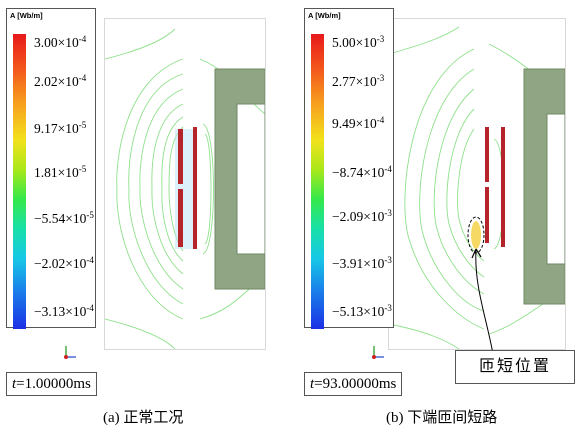 The image size is (576, 435). Describe the element at coordinates (362, 263) in the screenshot. I see `legend-tick: −3.91×10⁻³` at that location.